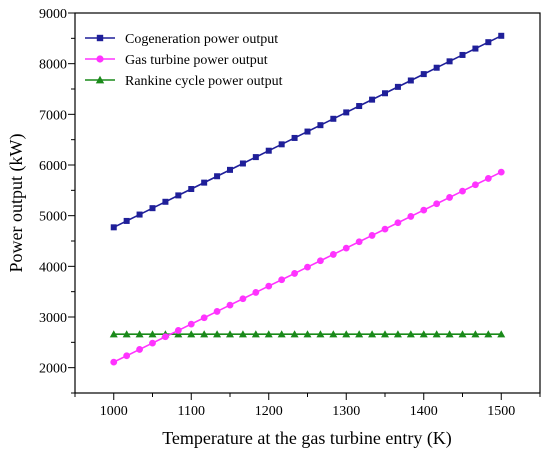 This screenshot has height=455, width=550. I want to click on y-tick-label: 5000, so click(53, 217).